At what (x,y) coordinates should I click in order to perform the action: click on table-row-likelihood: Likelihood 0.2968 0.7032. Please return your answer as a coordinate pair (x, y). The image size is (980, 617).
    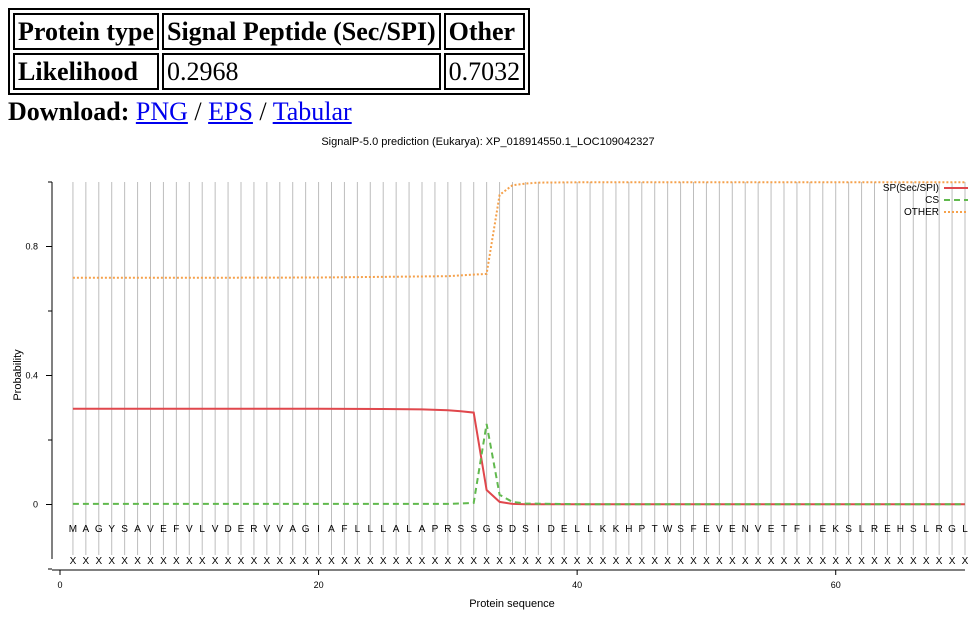
    Looking at the image, I should click on (269, 71).